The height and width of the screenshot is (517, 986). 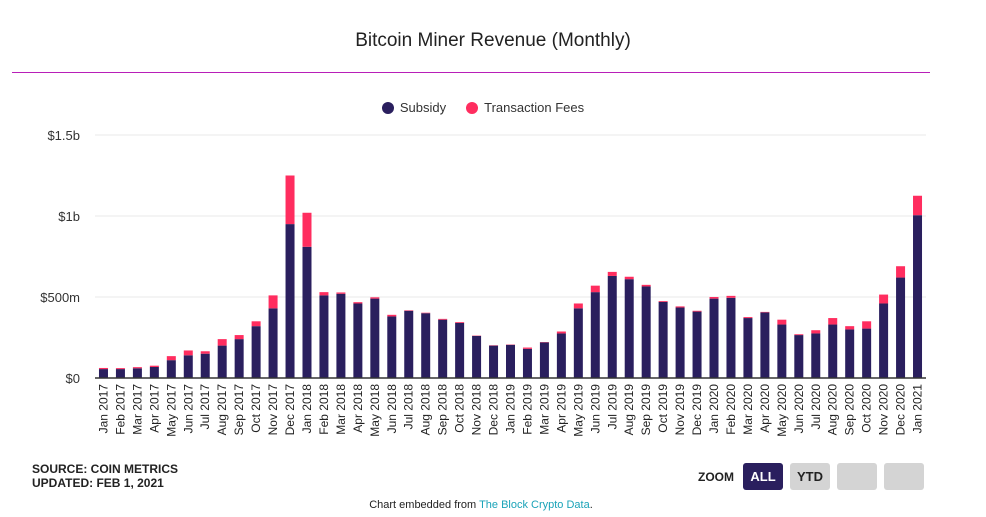 I want to click on zoom-controls: ZOOM ALL YTD, so click(x=811, y=476).